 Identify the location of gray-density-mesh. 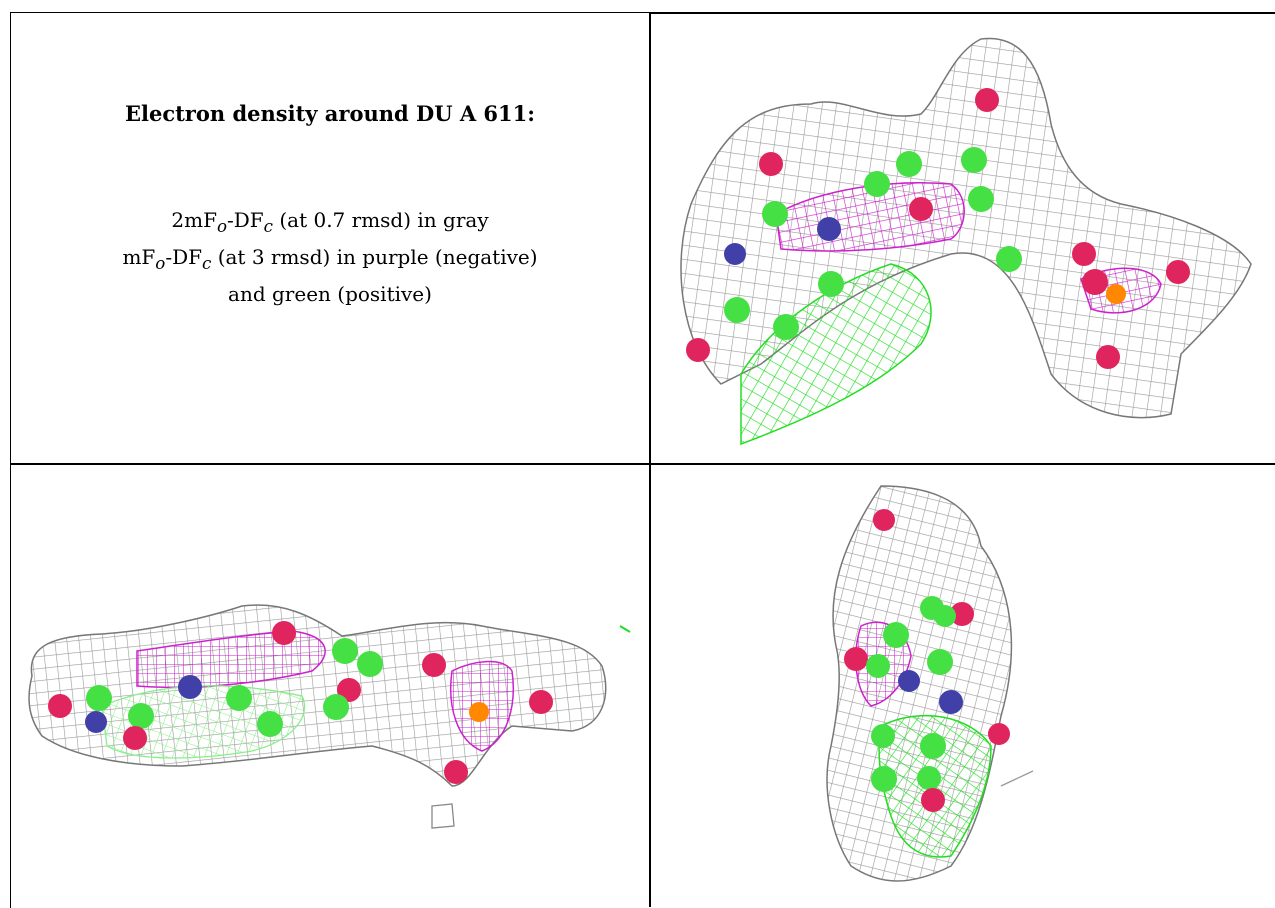
(317, 695).